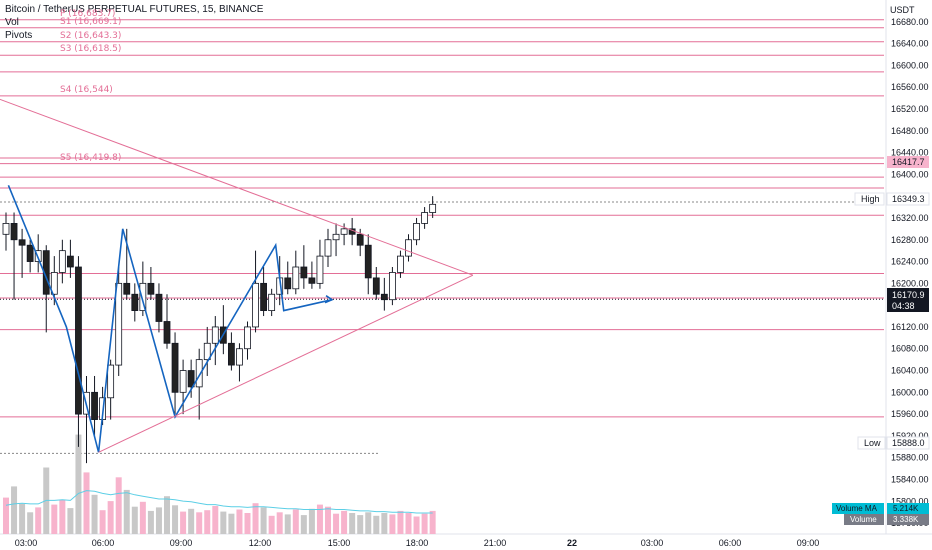 The image size is (932, 550). What do you see at coordinates (219, 484) in the screenshot?
I see `volume-bars` at bounding box center [219, 484].